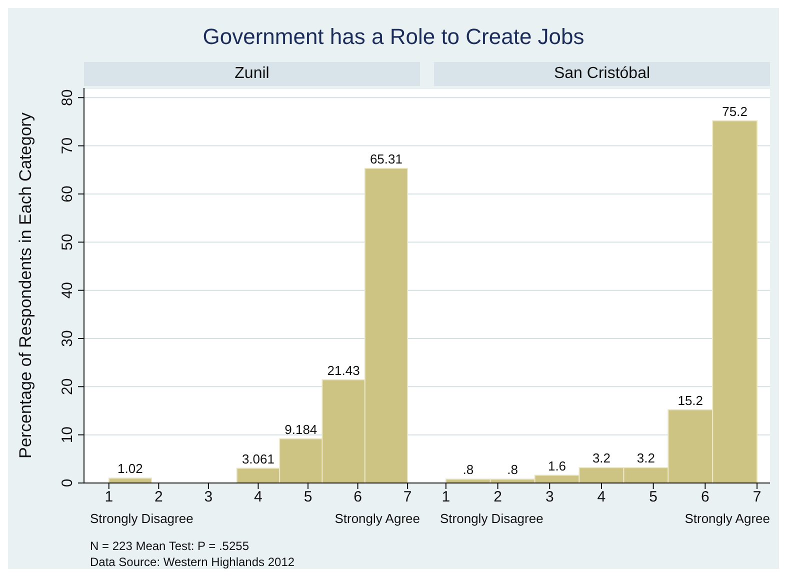 The width and height of the screenshot is (787, 577). What do you see at coordinates (386, 158) in the screenshot?
I see `data-label: 65.31` at bounding box center [386, 158].